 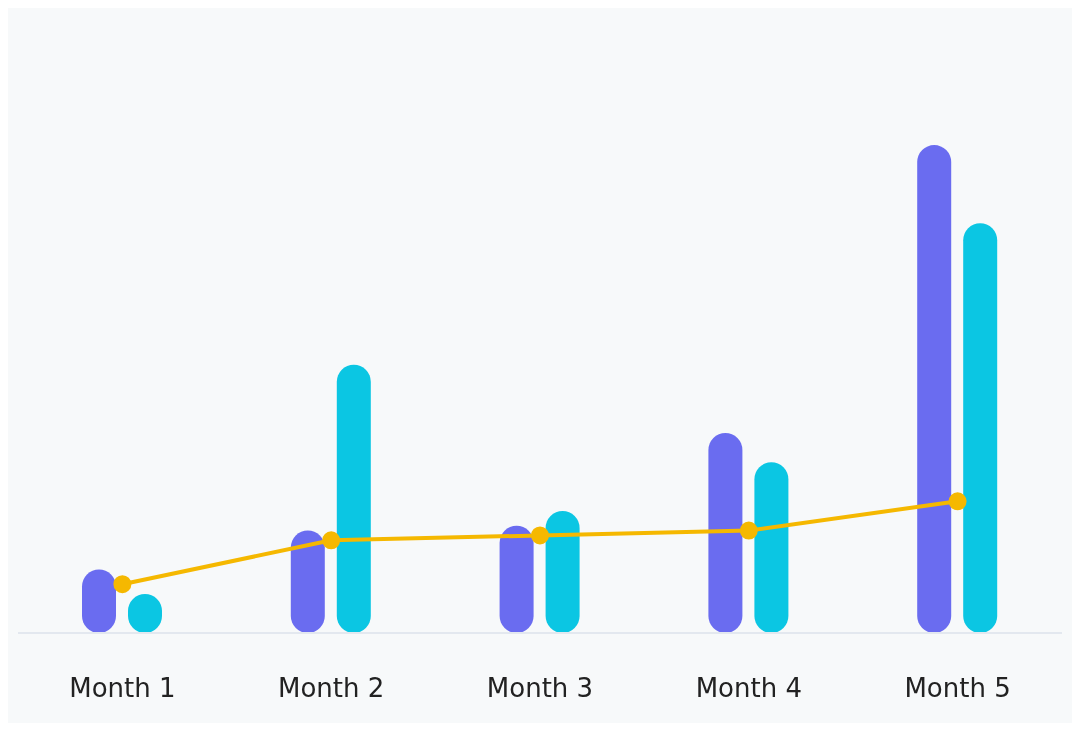 What do you see at coordinates (122, 688) in the screenshot?
I see `x-tick-label: Month 1` at bounding box center [122, 688].